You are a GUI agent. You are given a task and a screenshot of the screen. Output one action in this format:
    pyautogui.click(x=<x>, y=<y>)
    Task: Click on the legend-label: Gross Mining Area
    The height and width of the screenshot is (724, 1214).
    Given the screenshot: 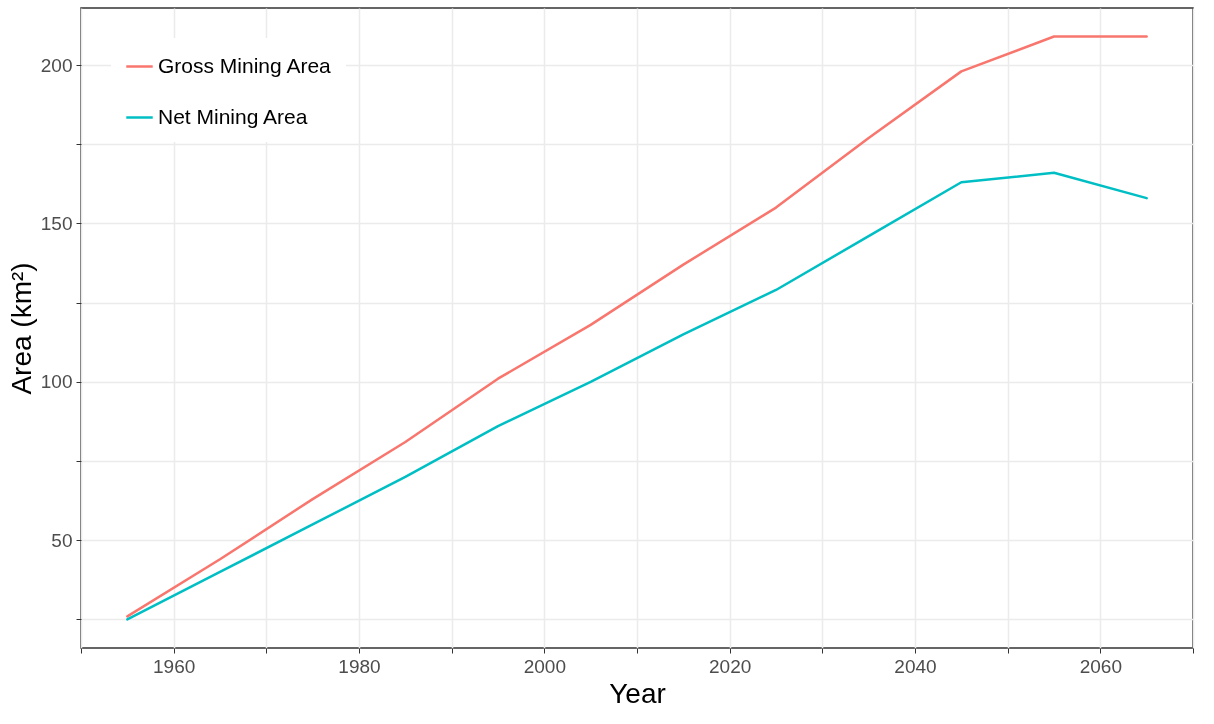 What is the action you would take?
    pyautogui.click(x=245, y=65)
    